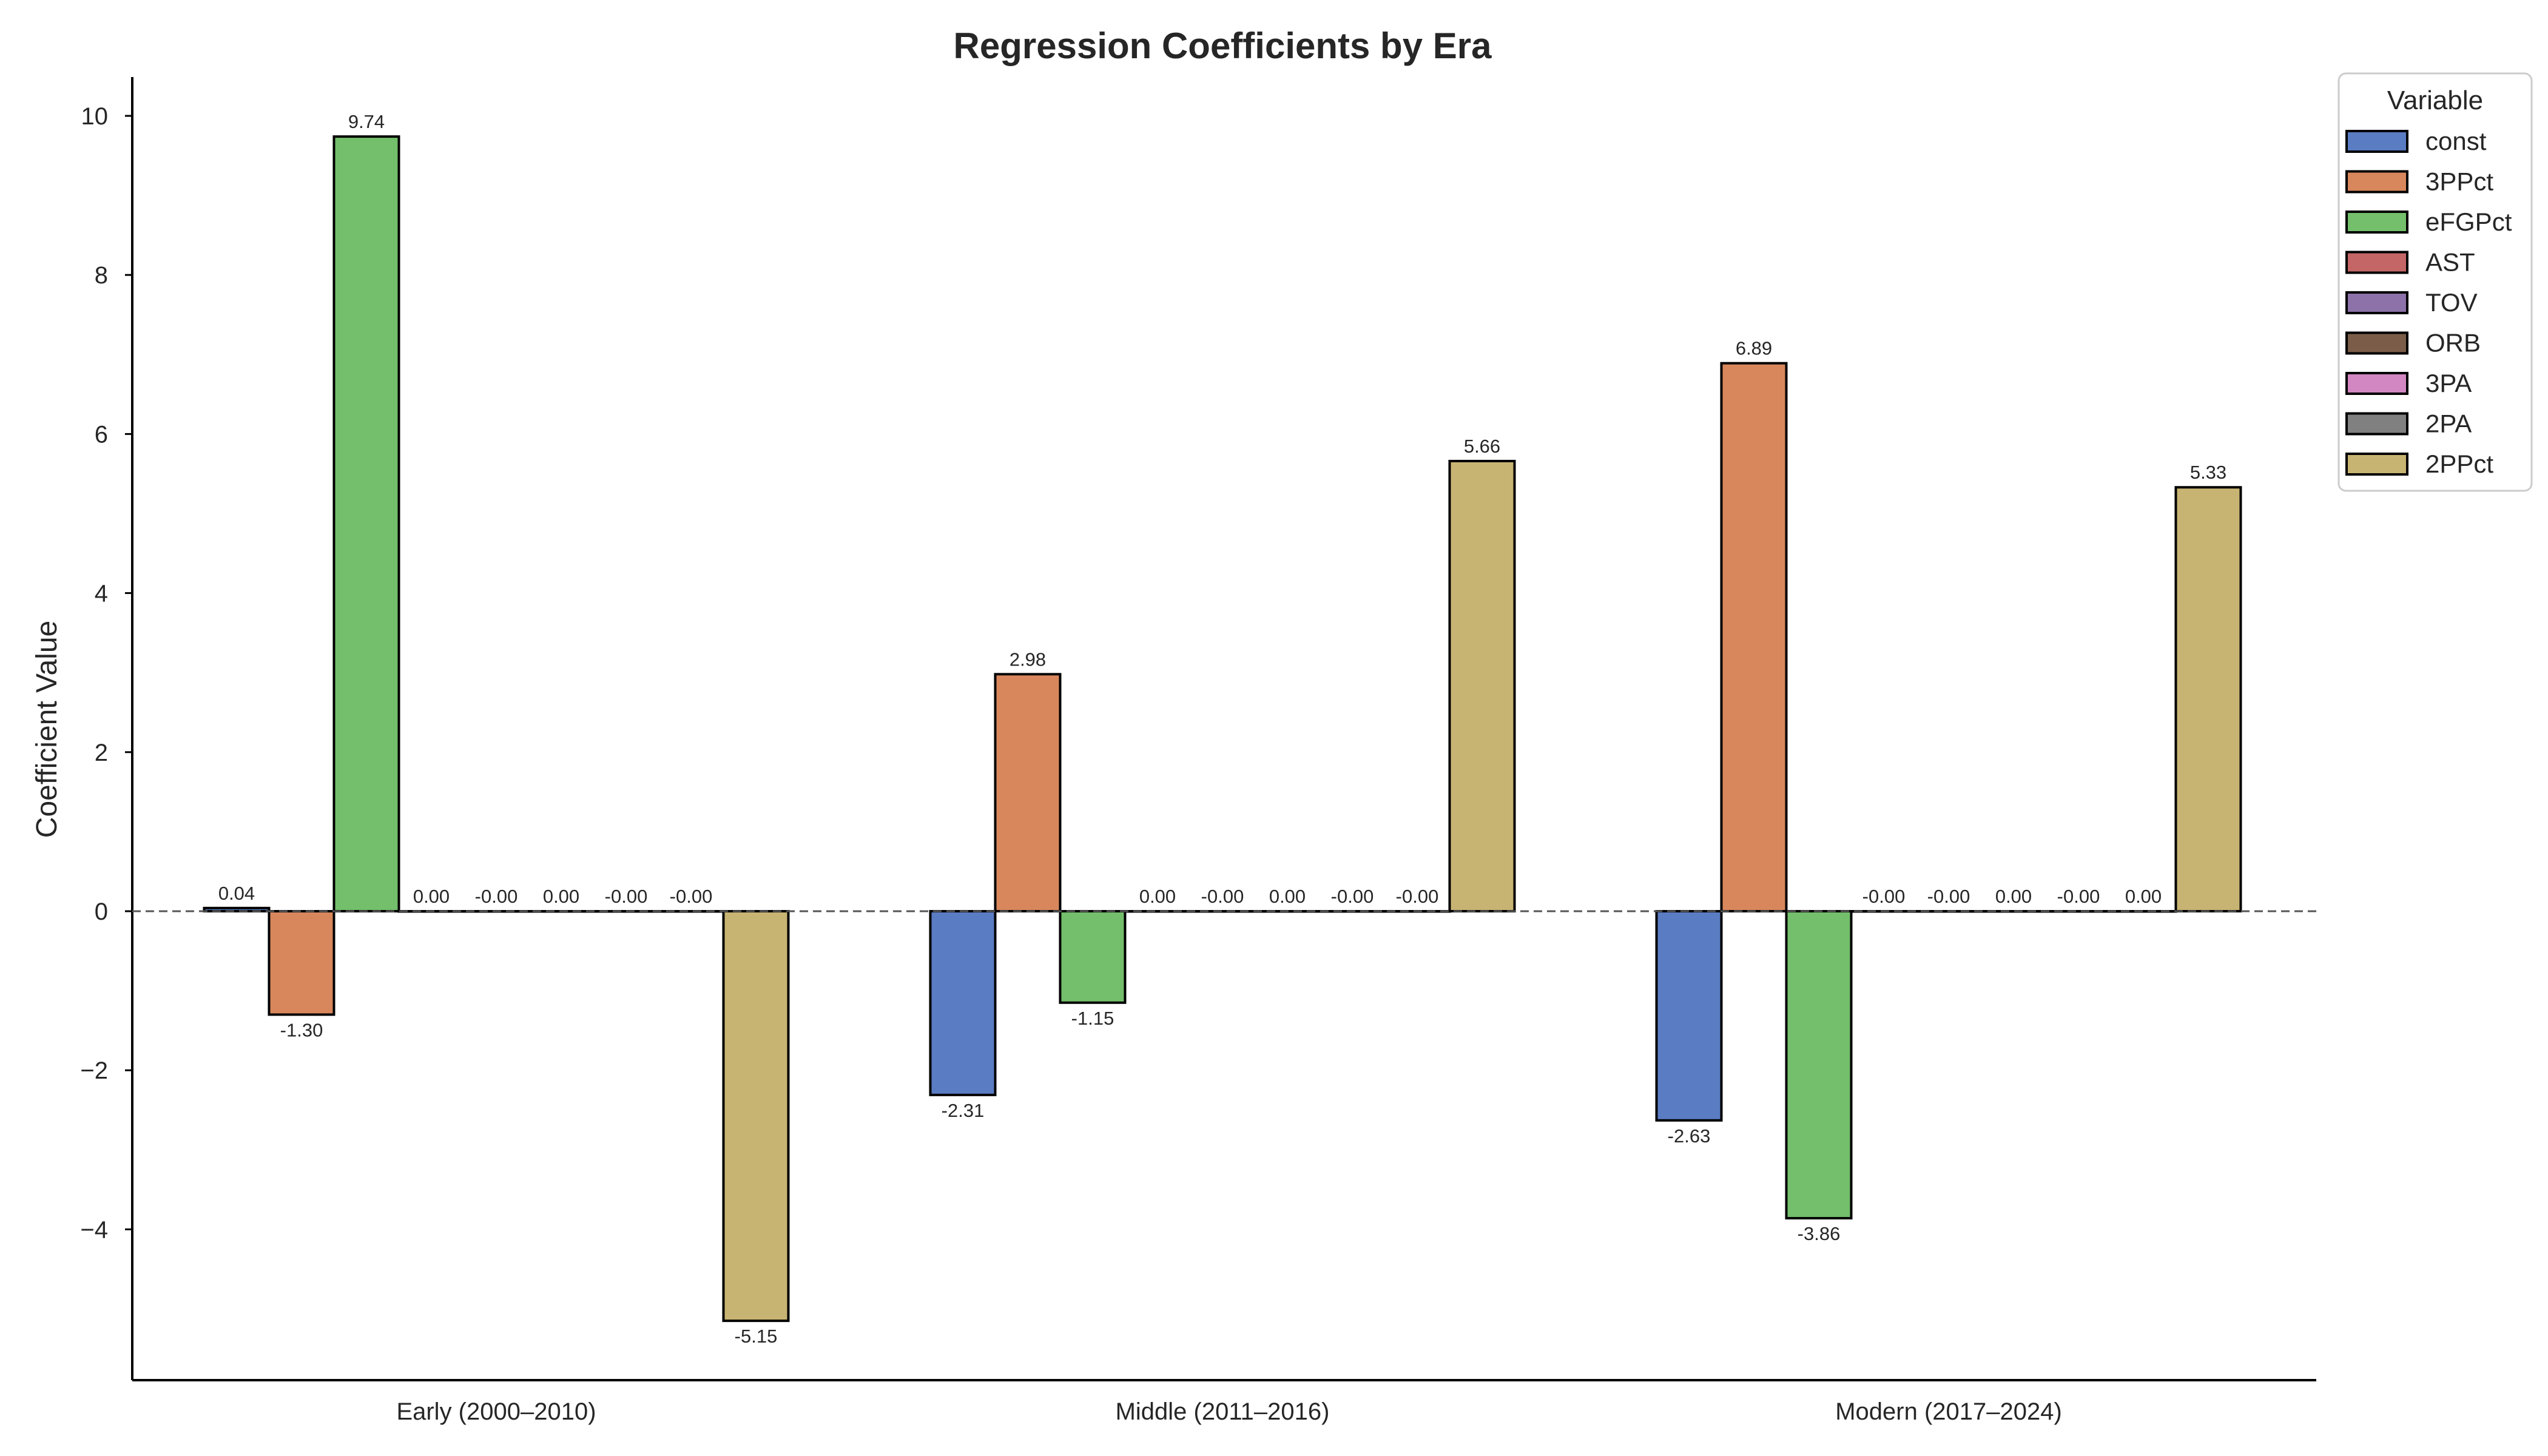  What do you see at coordinates (2459, 464) in the screenshot?
I see `legend-label-2PPct: 2PPct` at bounding box center [2459, 464].